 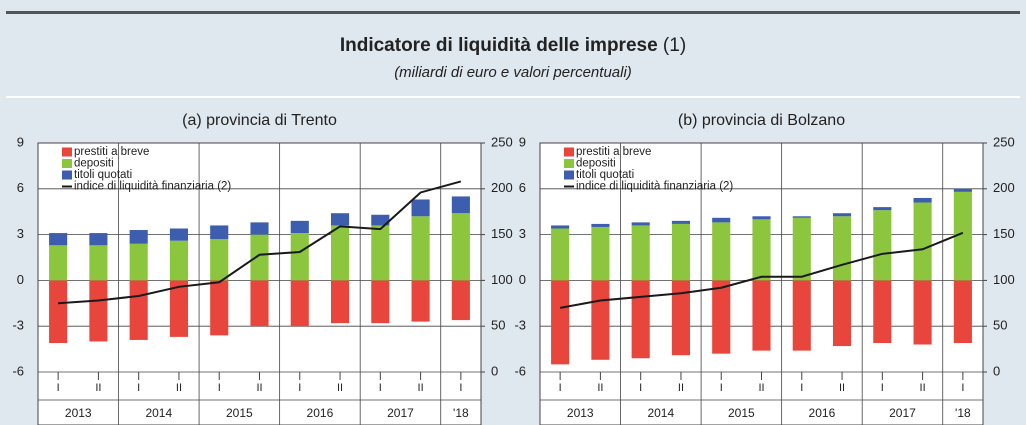 What do you see at coordinates (461, 413) in the screenshot?
I see `x-group-label: '18` at bounding box center [461, 413].